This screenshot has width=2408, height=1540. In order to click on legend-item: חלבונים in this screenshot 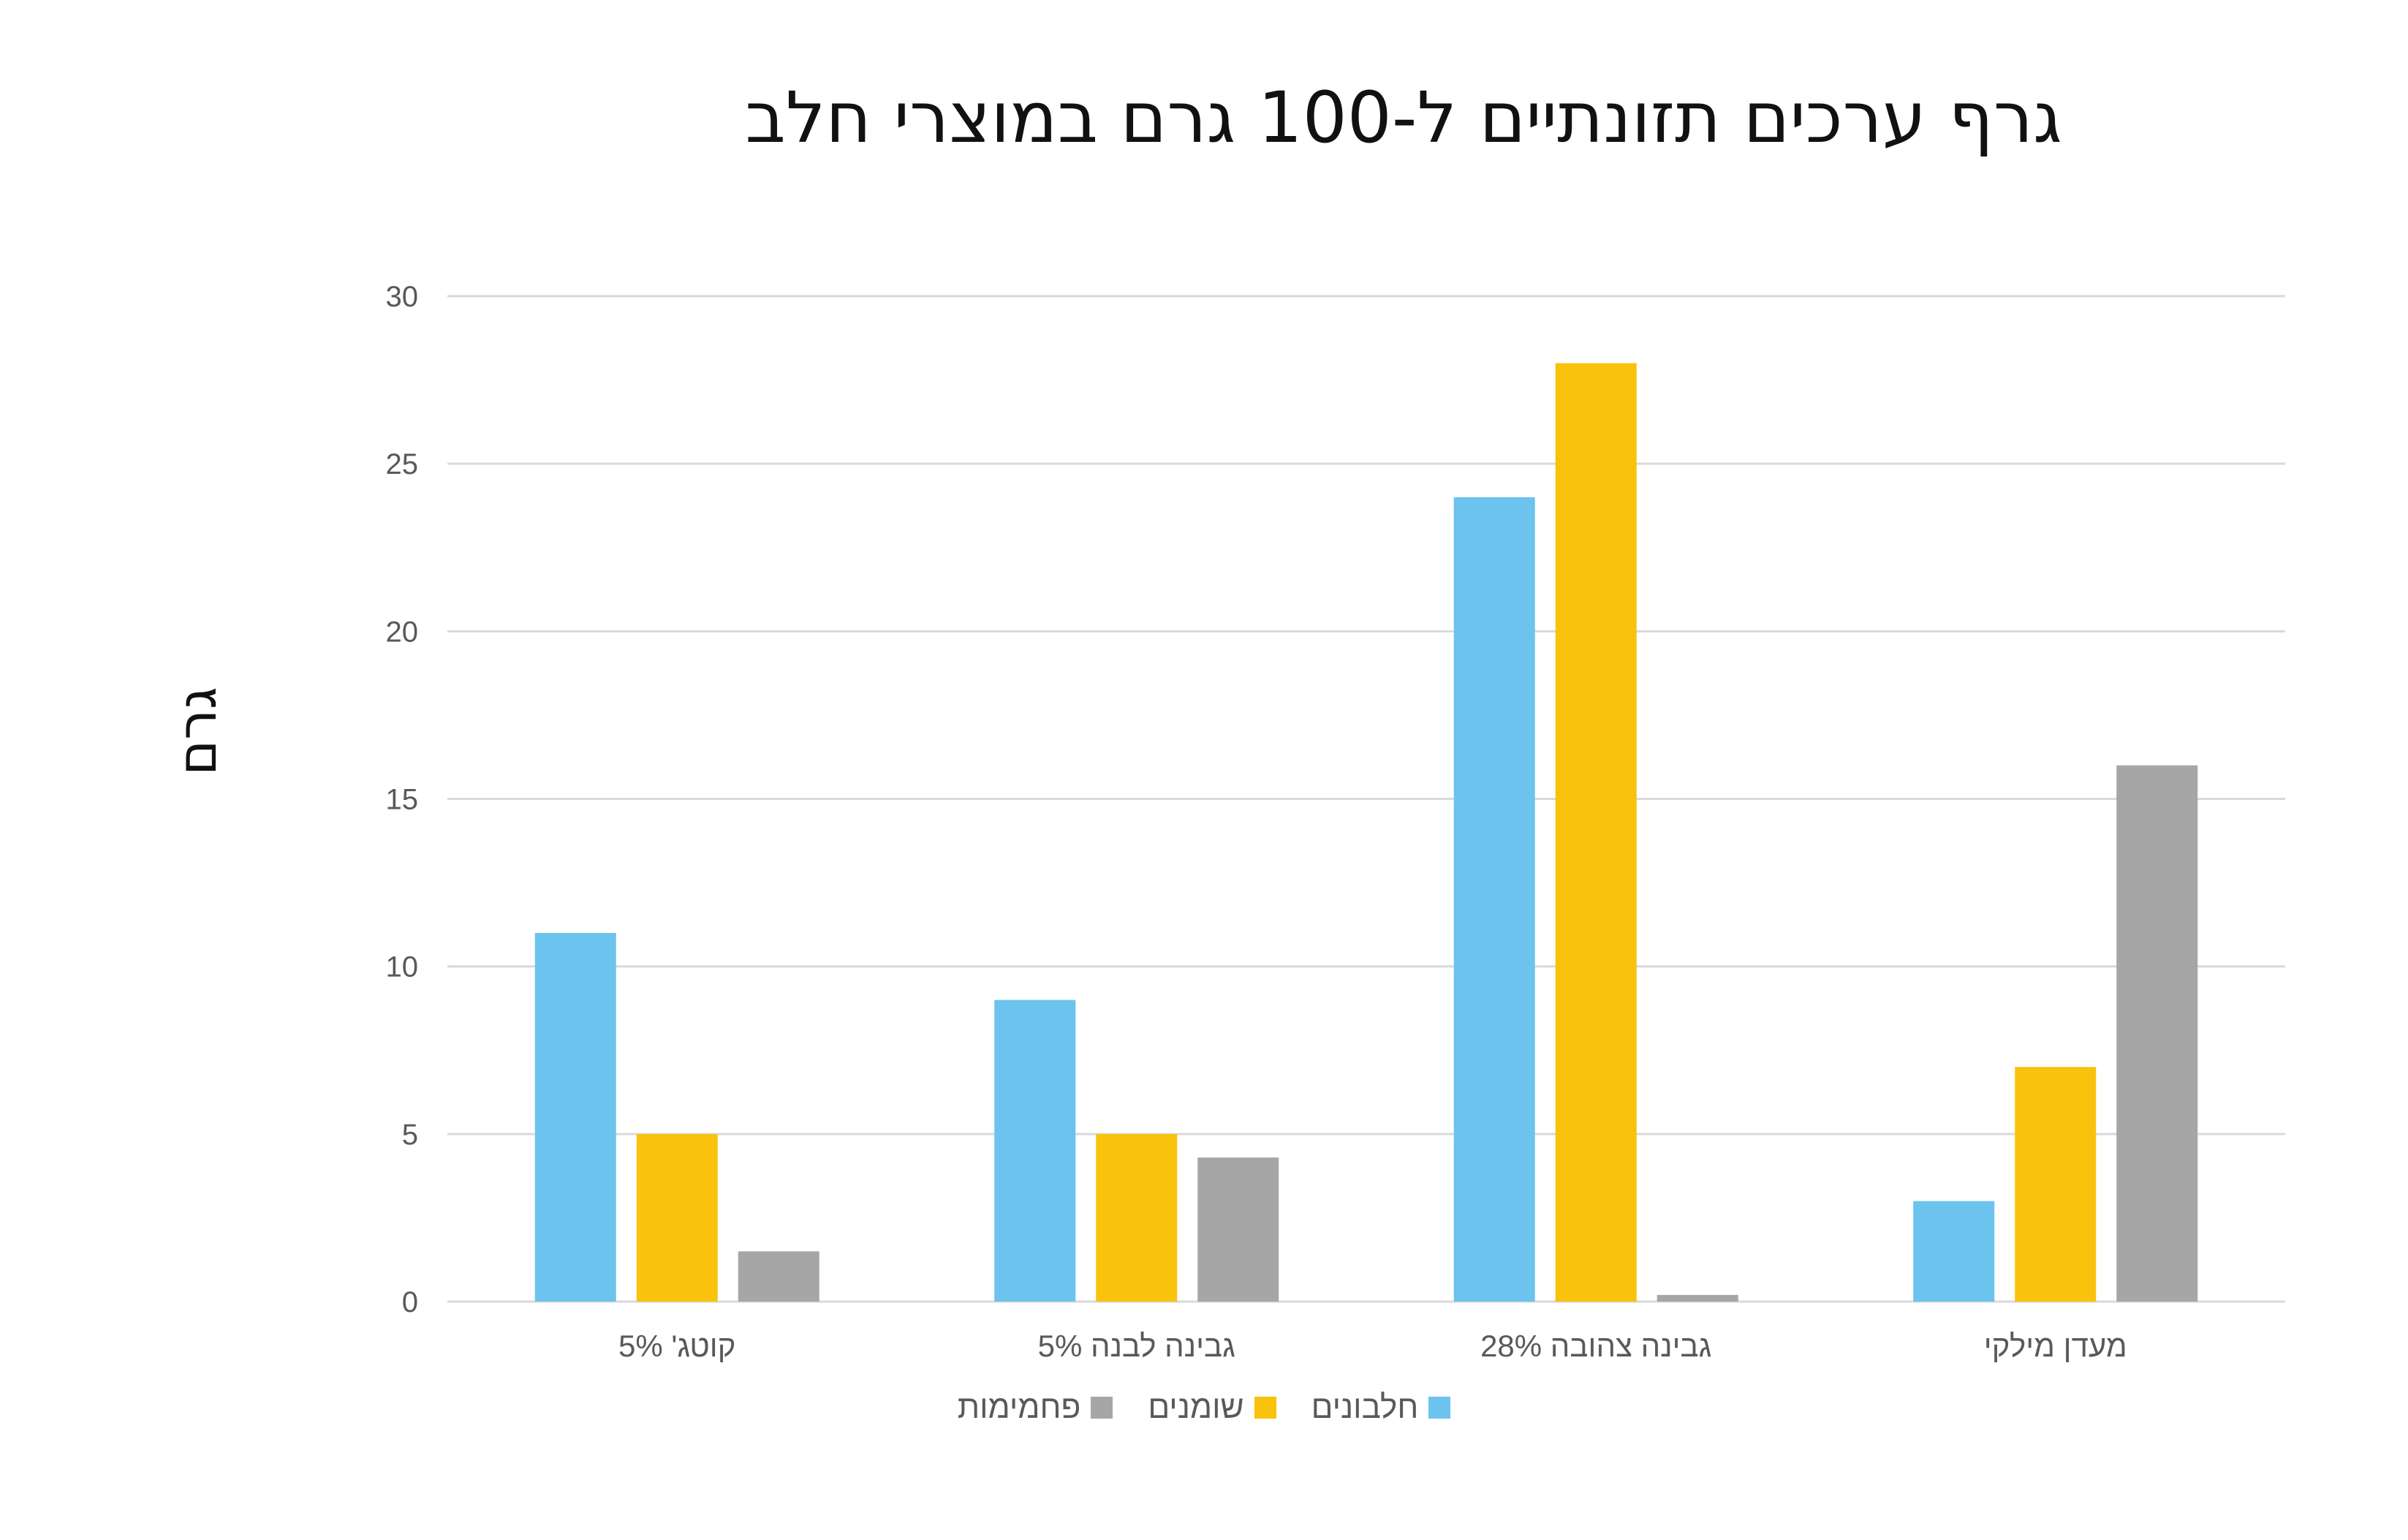, I will do `click(1381, 1407)`.